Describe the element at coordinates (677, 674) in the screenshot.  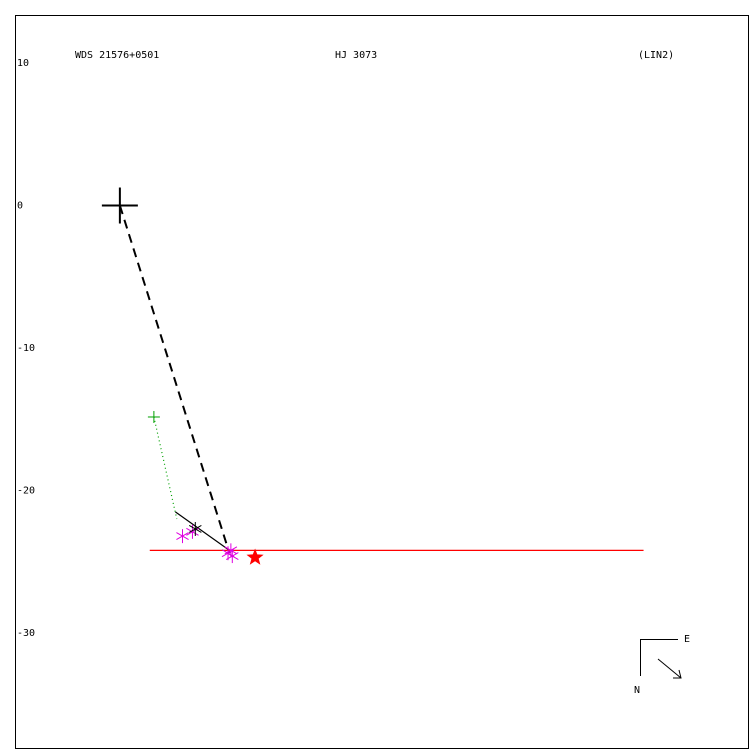
I see `compass-arrow-head` at that location.